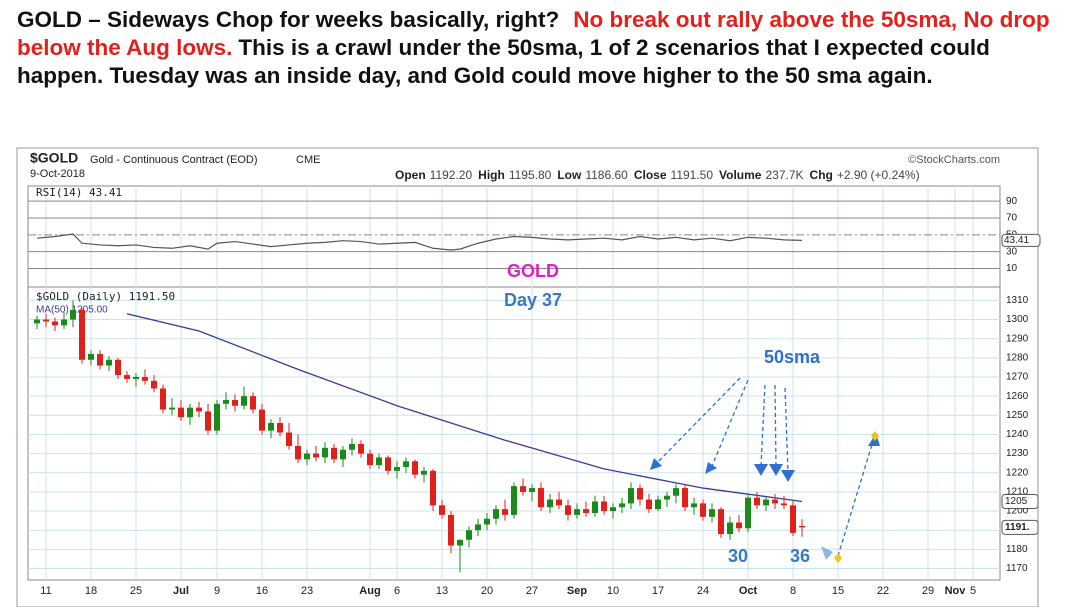 This screenshot has width=1069, height=607. What do you see at coordinates (738, 556) in the screenshot?
I see `annotation: 30` at bounding box center [738, 556].